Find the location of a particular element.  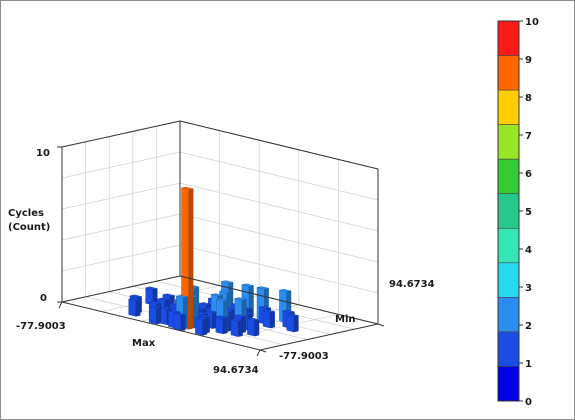

colorbar-tick-label: 0 is located at coordinates (528, 402).